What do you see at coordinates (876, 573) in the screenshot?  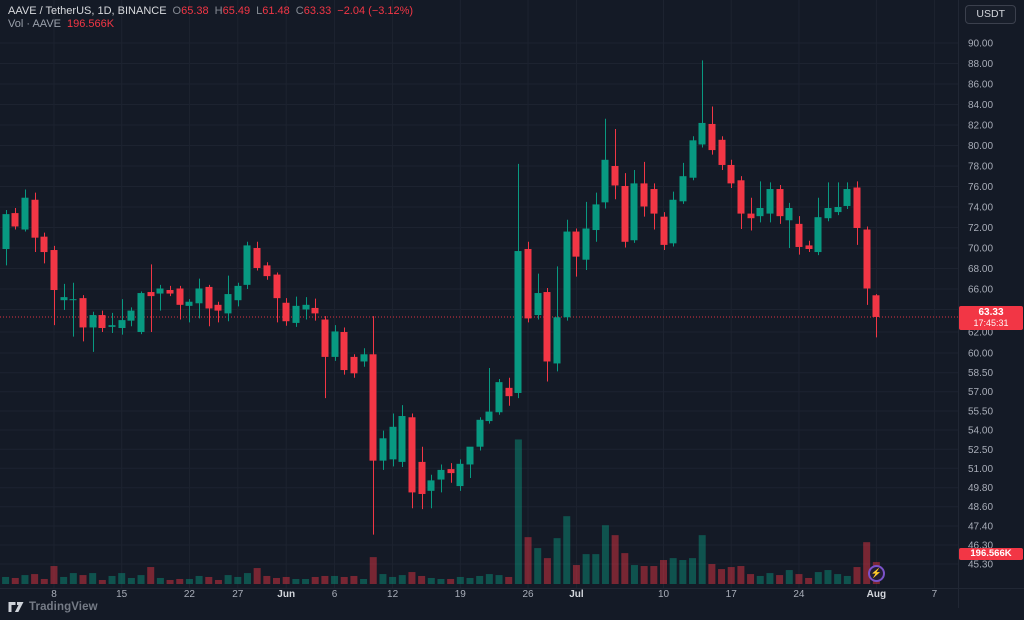 I see `boost-marker-icon: ⚡` at bounding box center [876, 573].